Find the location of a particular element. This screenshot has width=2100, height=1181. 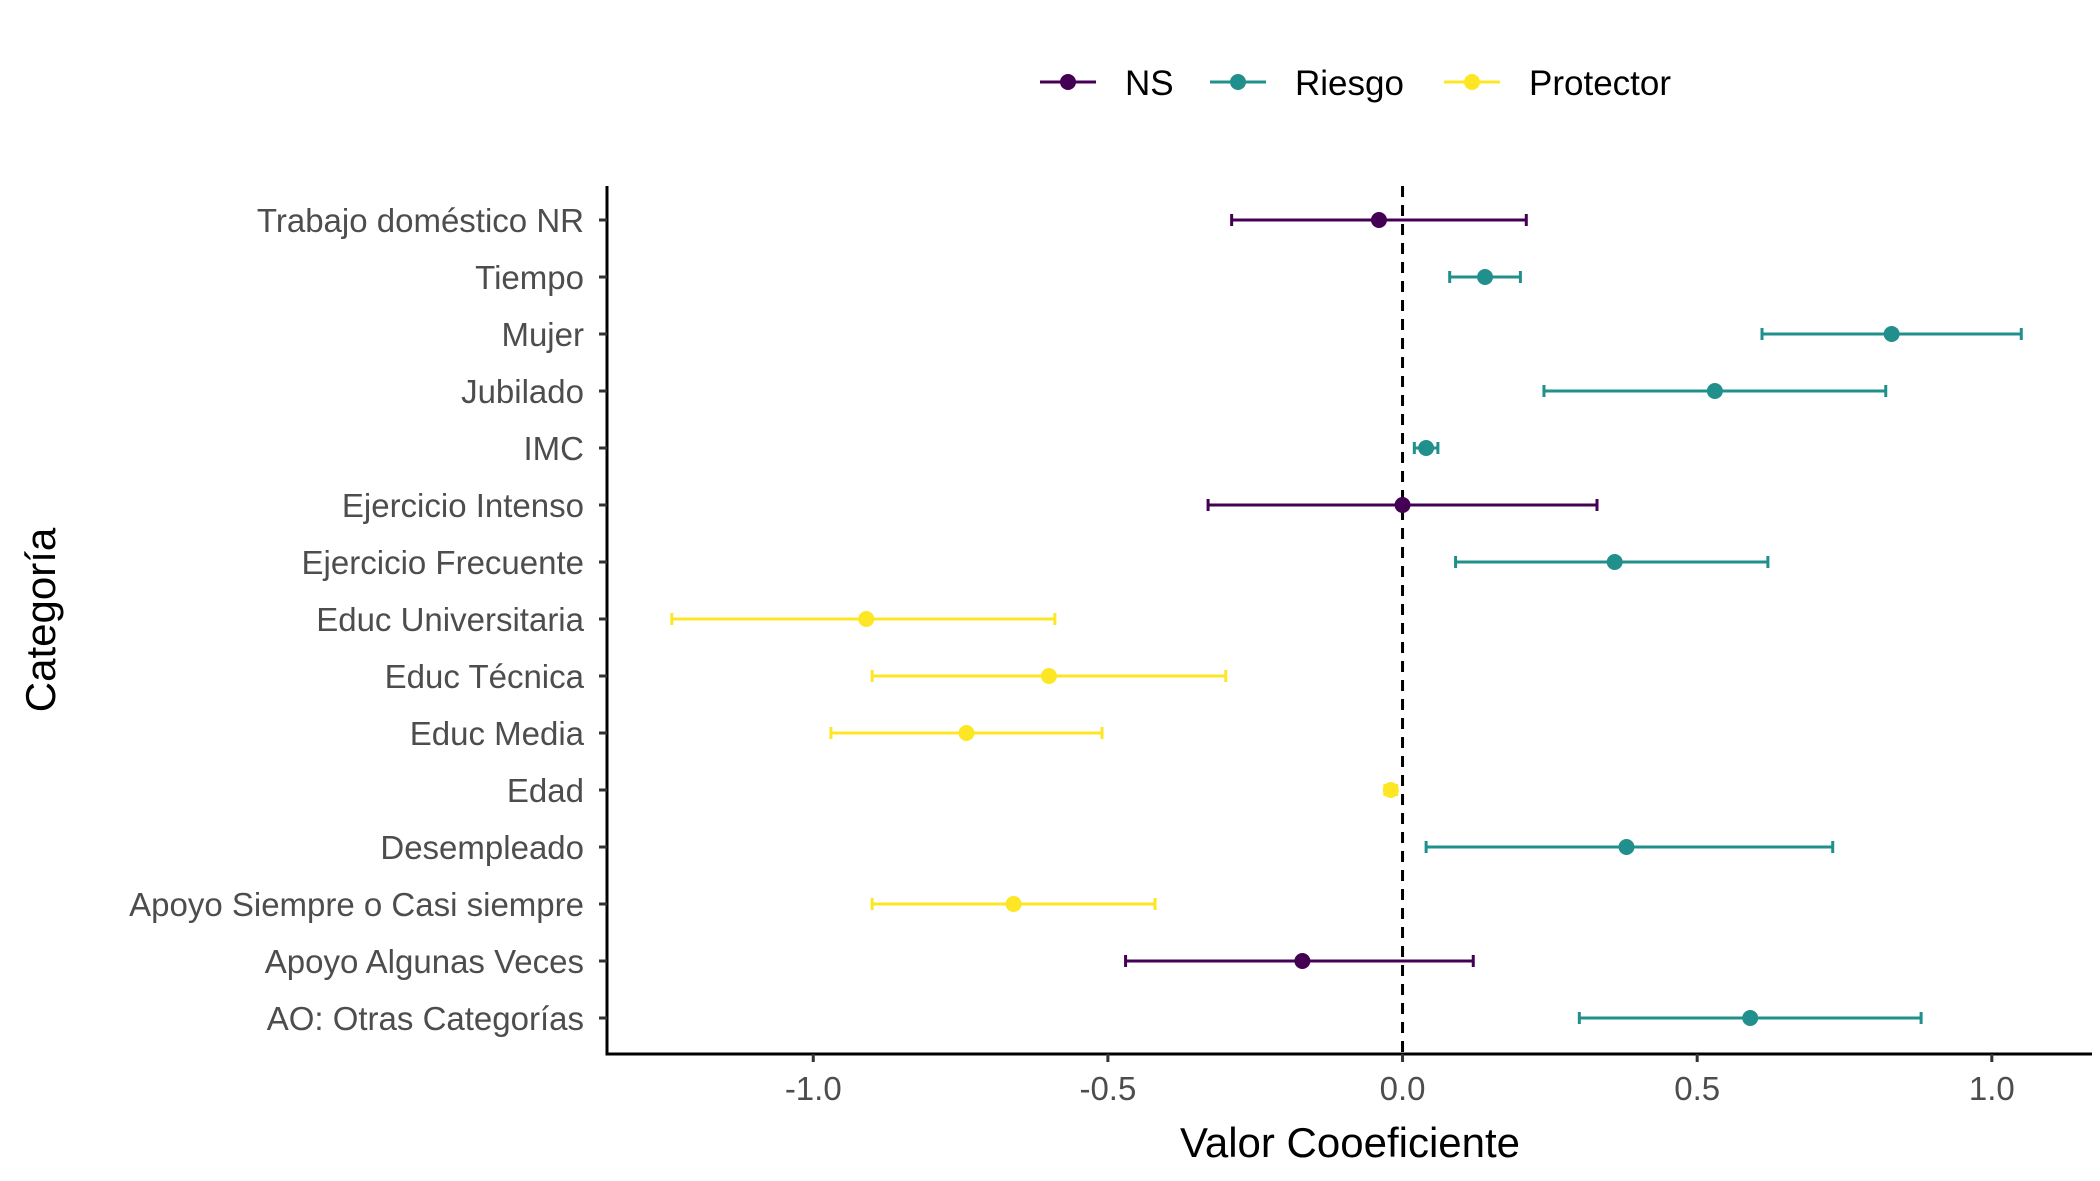

estimate-imc is located at coordinates (1426, 448).